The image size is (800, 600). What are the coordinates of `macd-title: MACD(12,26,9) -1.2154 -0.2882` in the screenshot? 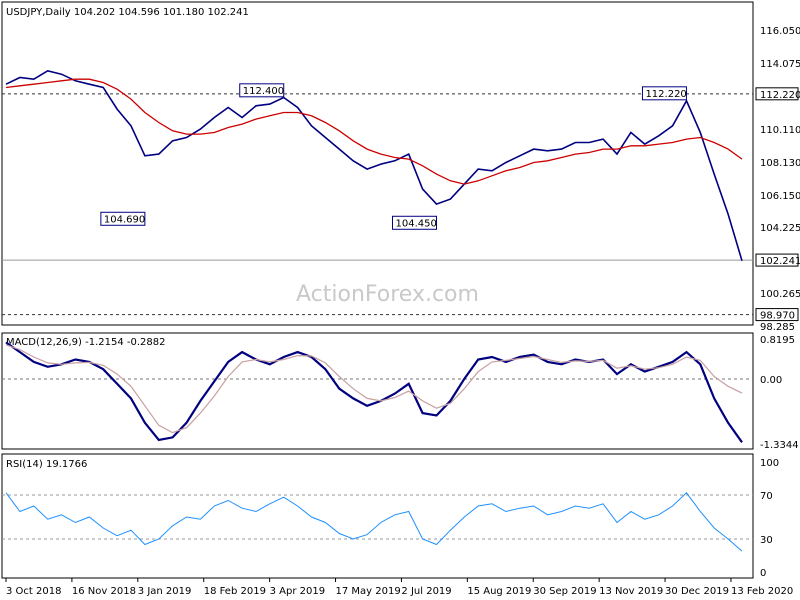 It's located at (86, 342).